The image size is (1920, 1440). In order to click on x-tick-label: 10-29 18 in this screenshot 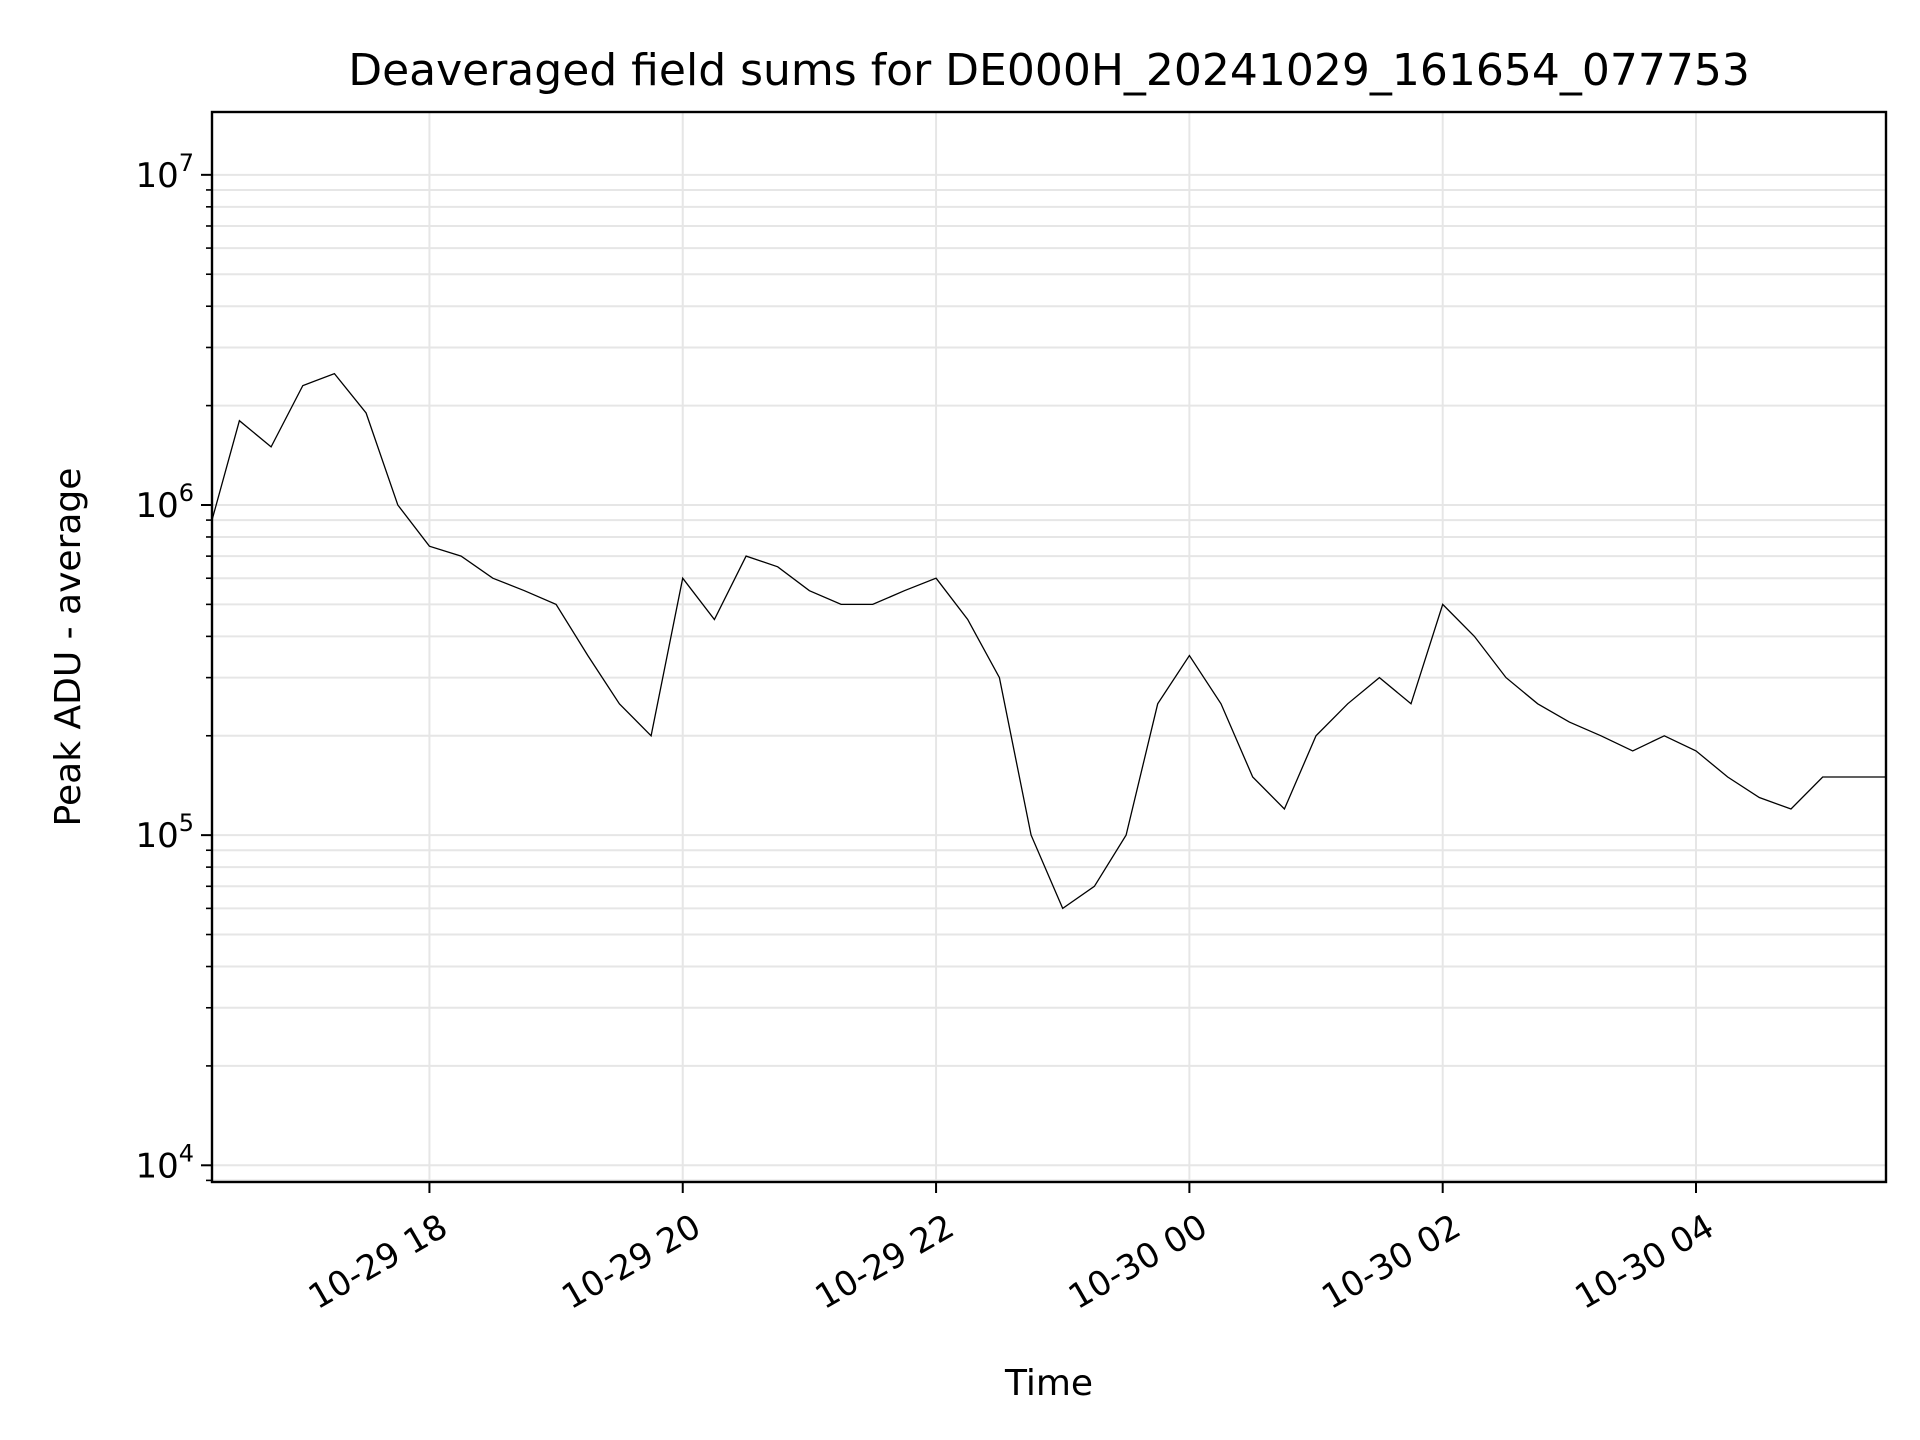, I will do `click(378, 1262)`.